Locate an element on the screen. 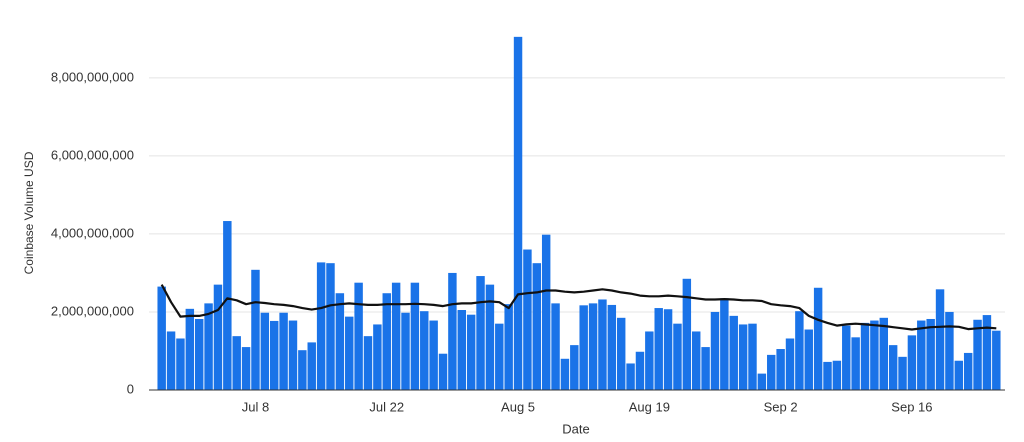  x-tick-label: Aug 19 is located at coordinates (649, 406).